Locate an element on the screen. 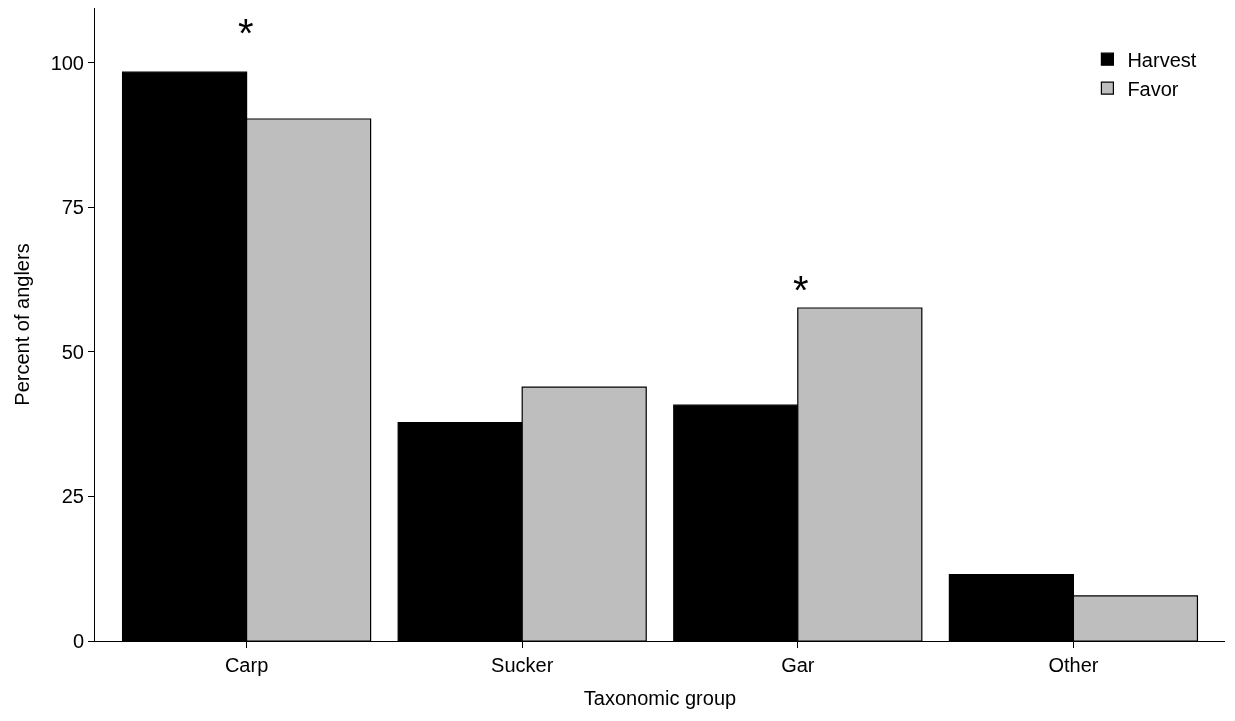  legend-label: Harvest is located at coordinates (1162, 59).